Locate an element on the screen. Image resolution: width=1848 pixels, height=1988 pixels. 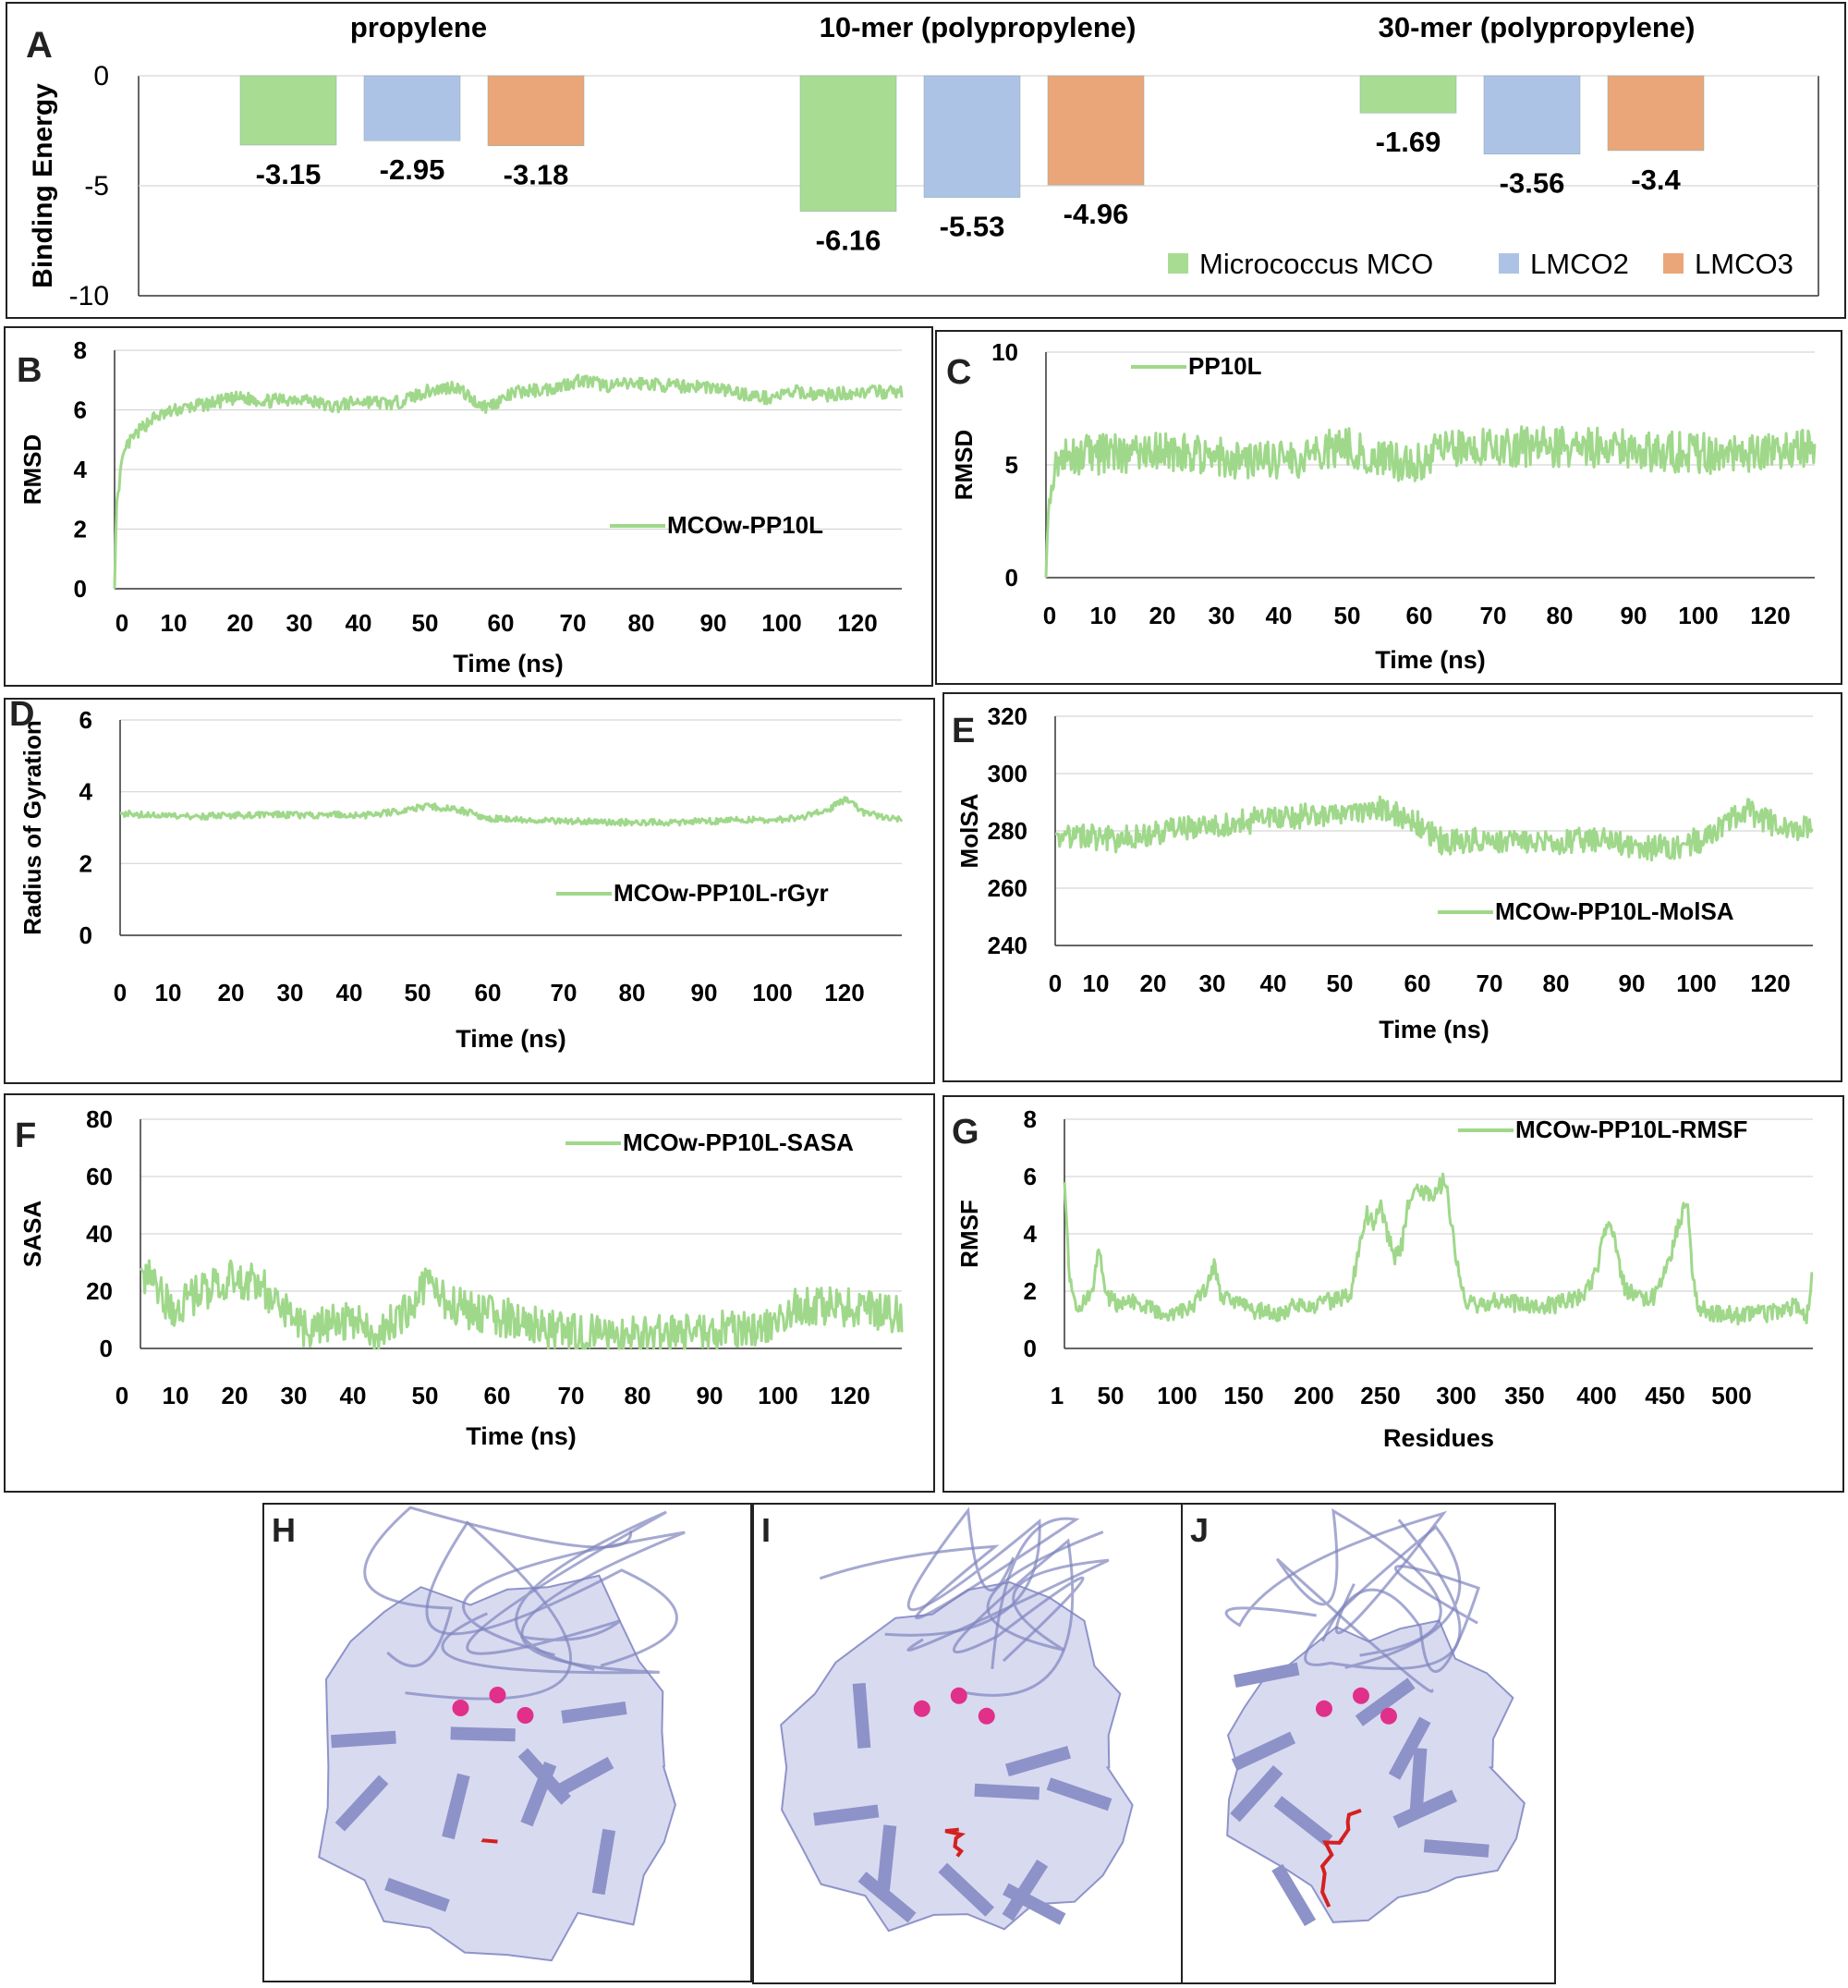
panel-label-f: F is located at coordinates (25, 1136).